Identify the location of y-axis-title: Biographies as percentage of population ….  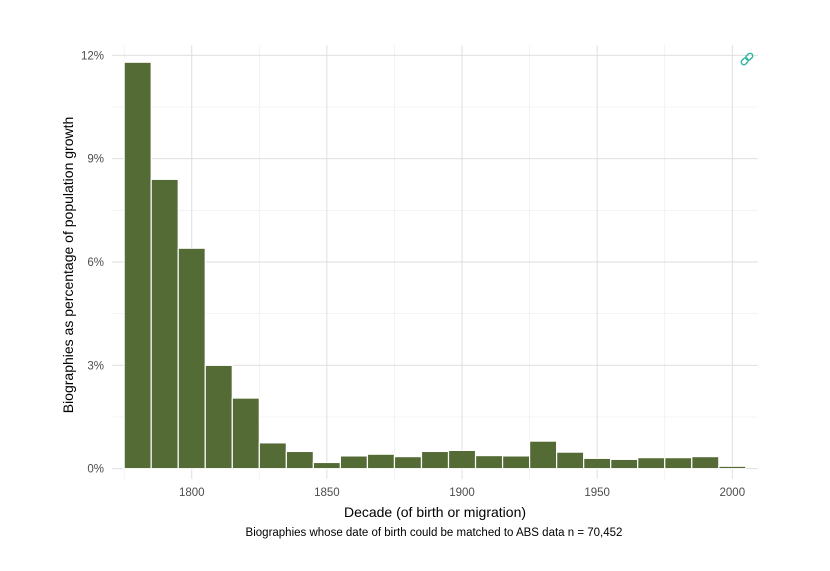
(68, 265).